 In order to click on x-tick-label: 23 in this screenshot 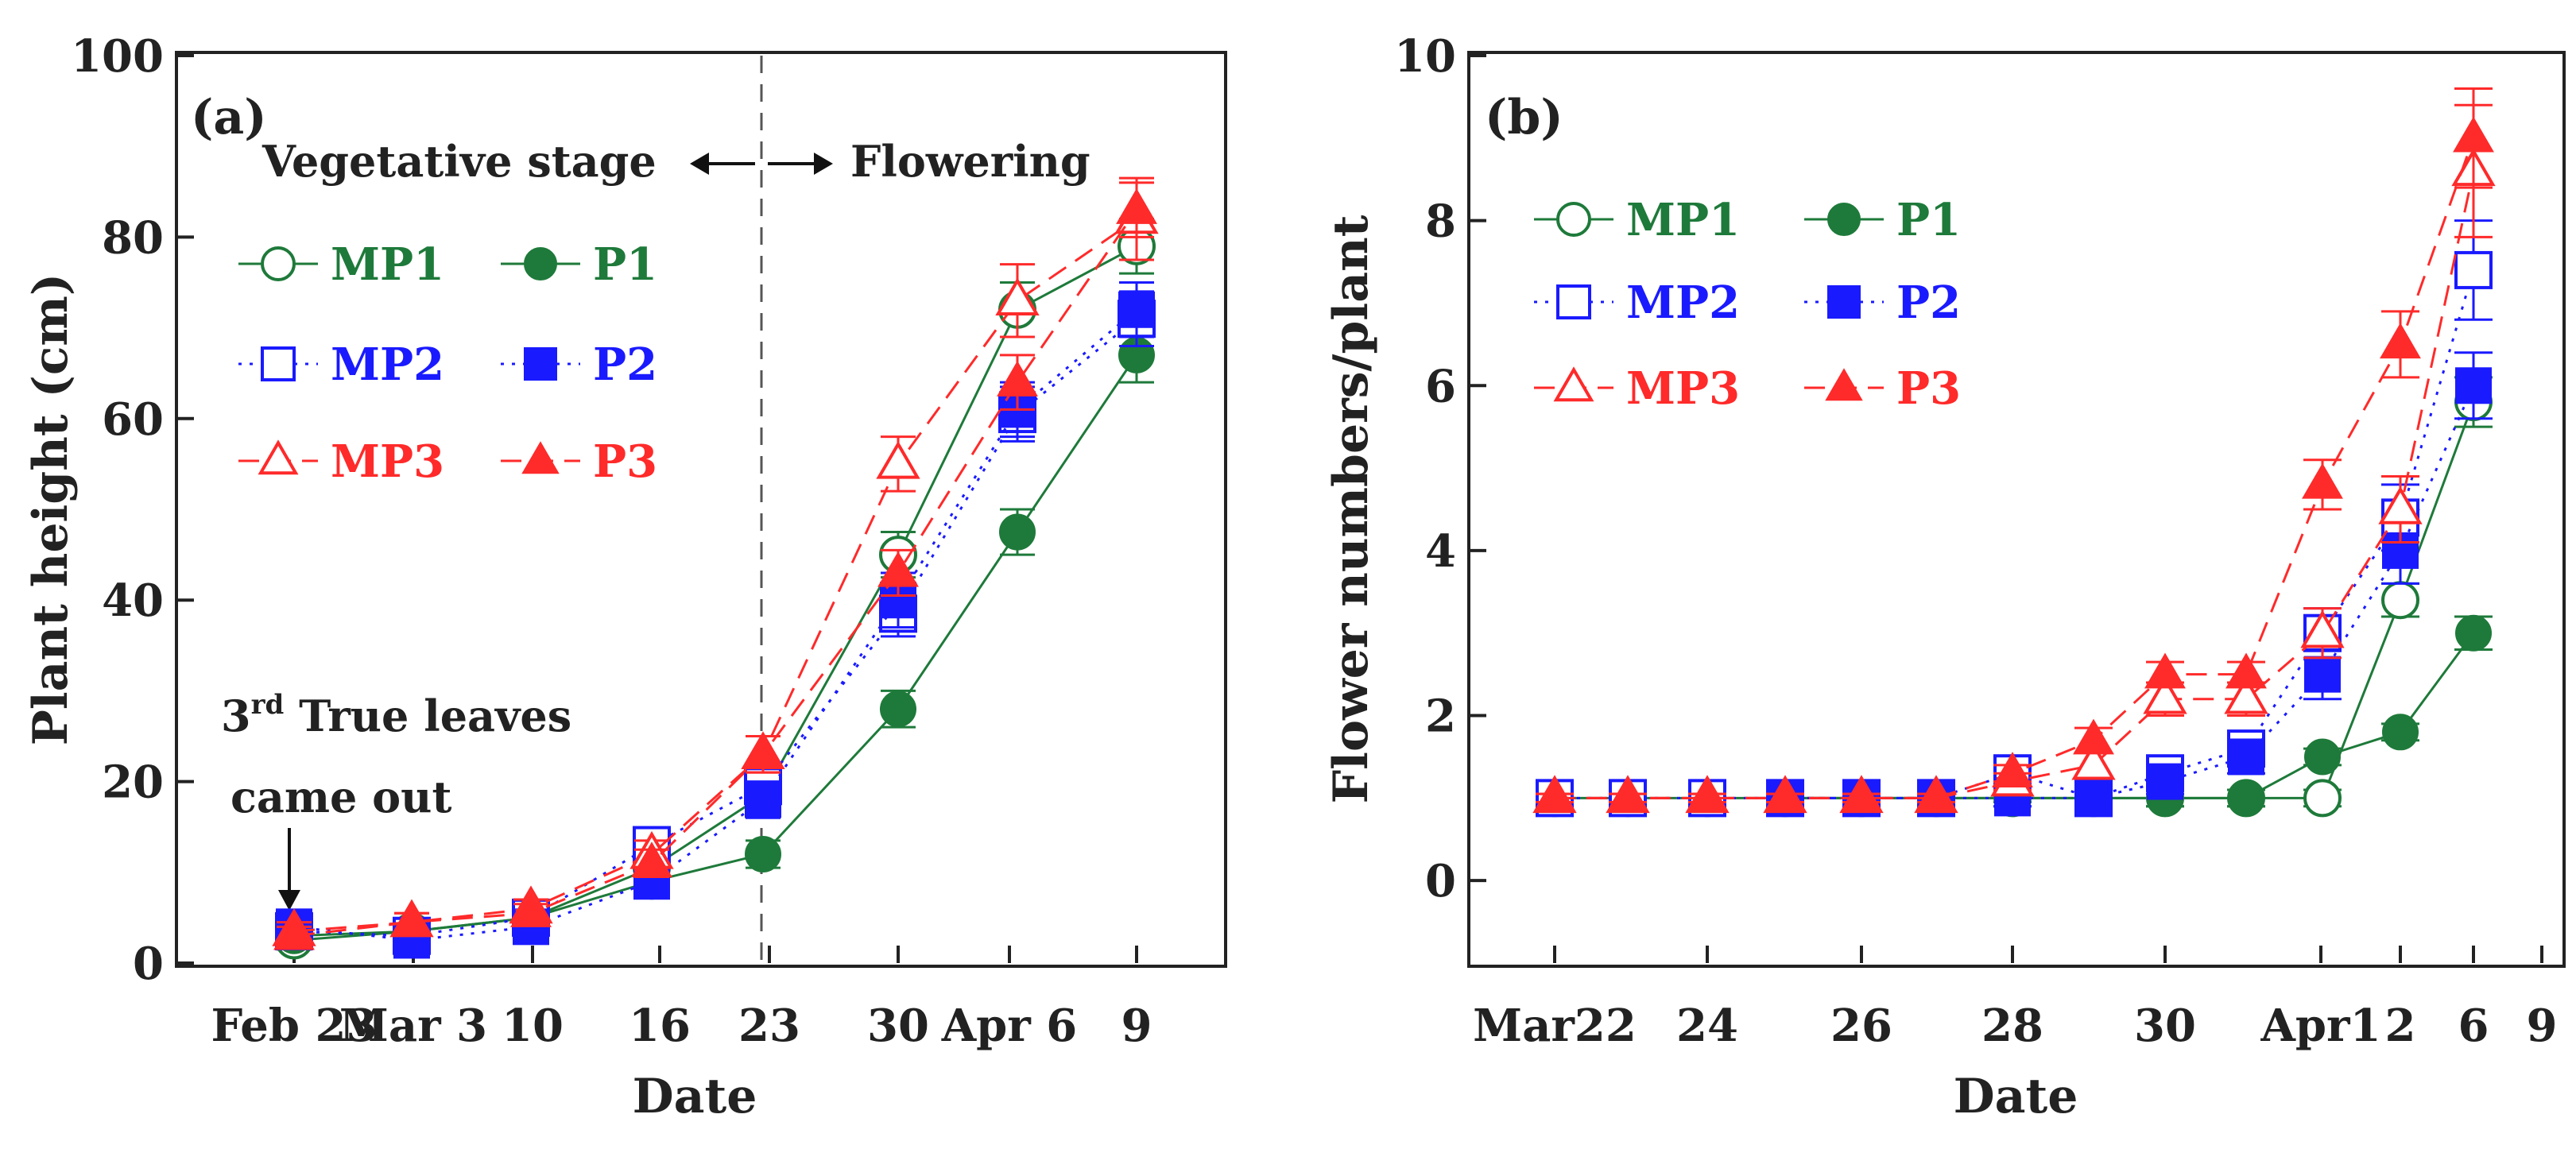, I will do `click(769, 1026)`.